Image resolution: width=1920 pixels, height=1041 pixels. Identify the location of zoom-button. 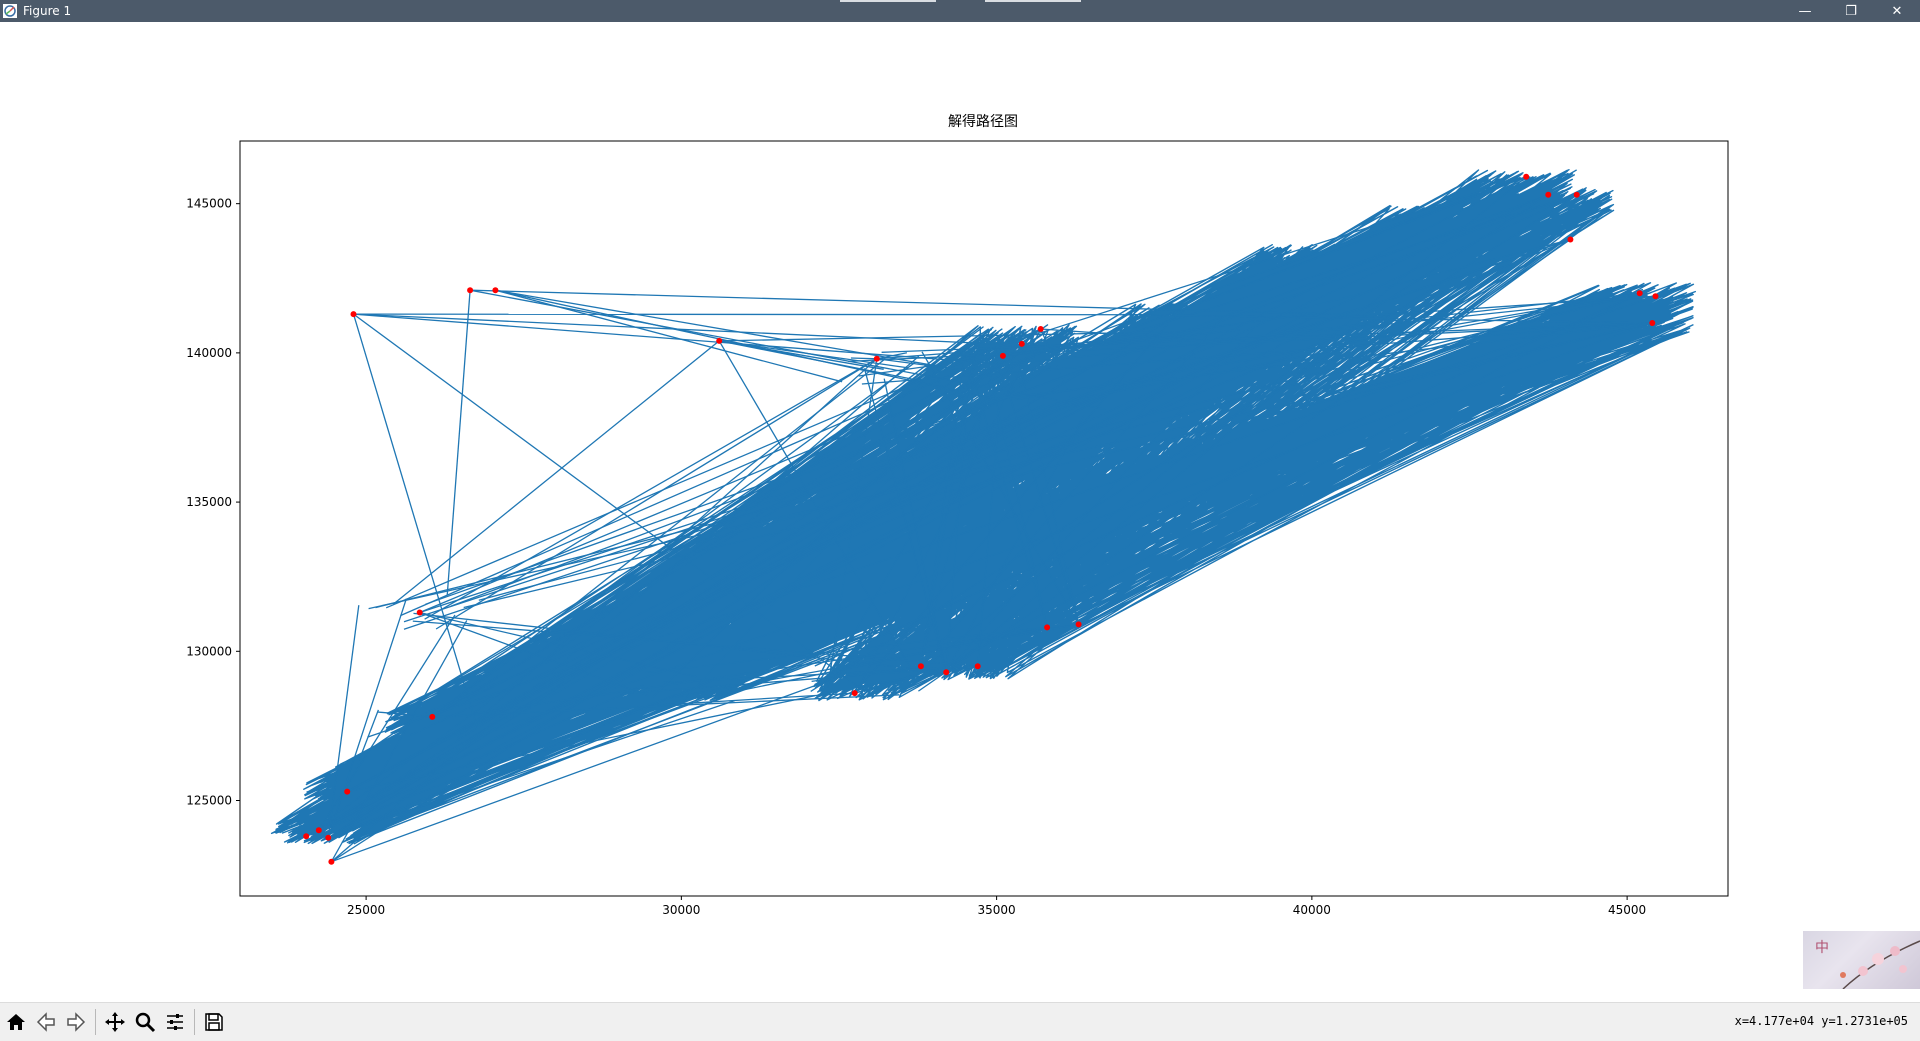
(145, 1022).